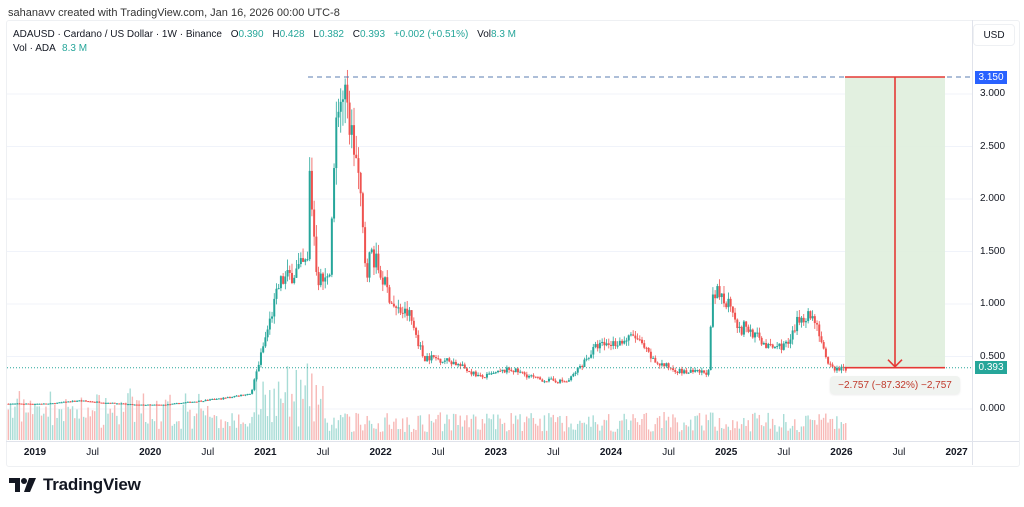 This screenshot has height=507, width=1024. What do you see at coordinates (784, 452) in the screenshot?
I see `time-tick: Jul` at bounding box center [784, 452].